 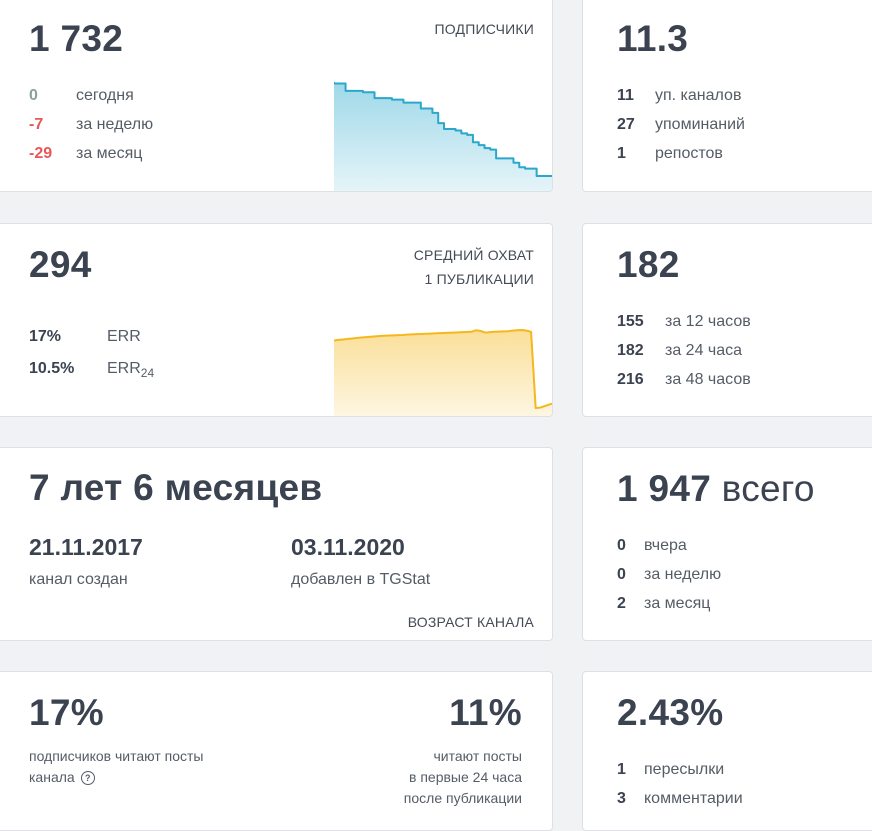 I want to click on readers-right-line3: после публикации, so click(x=462, y=798).